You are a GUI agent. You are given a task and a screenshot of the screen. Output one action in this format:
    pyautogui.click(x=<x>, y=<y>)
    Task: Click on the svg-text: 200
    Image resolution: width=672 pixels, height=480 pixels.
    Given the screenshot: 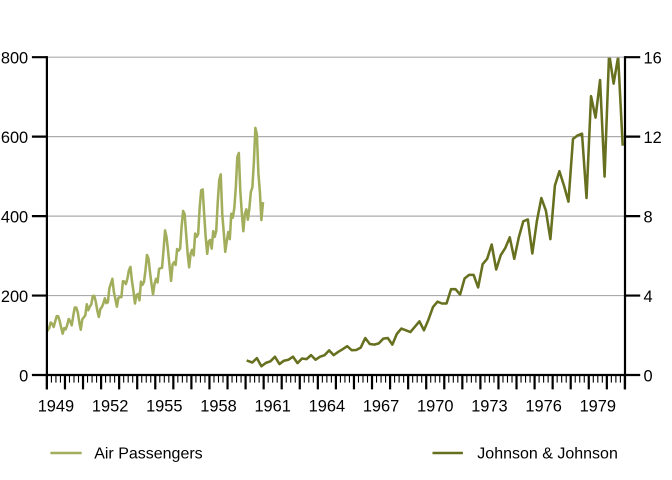 What is the action you would take?
    pyautogui.click(x=14, y=297)
    